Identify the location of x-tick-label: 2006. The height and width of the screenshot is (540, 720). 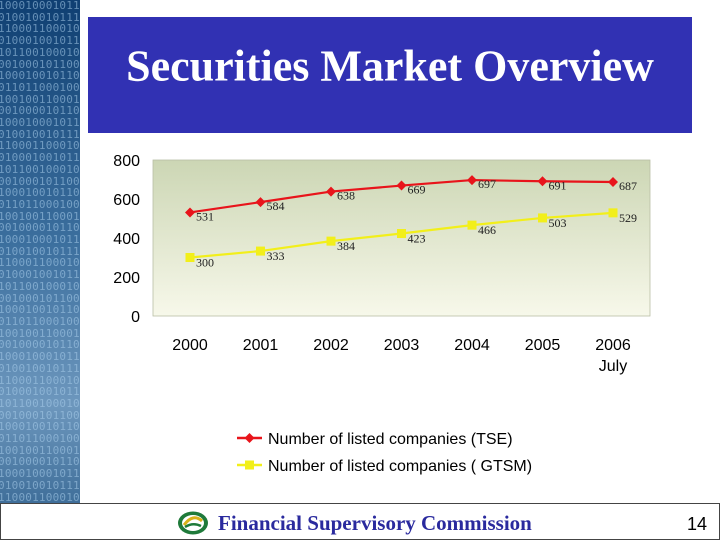
(613, 345).